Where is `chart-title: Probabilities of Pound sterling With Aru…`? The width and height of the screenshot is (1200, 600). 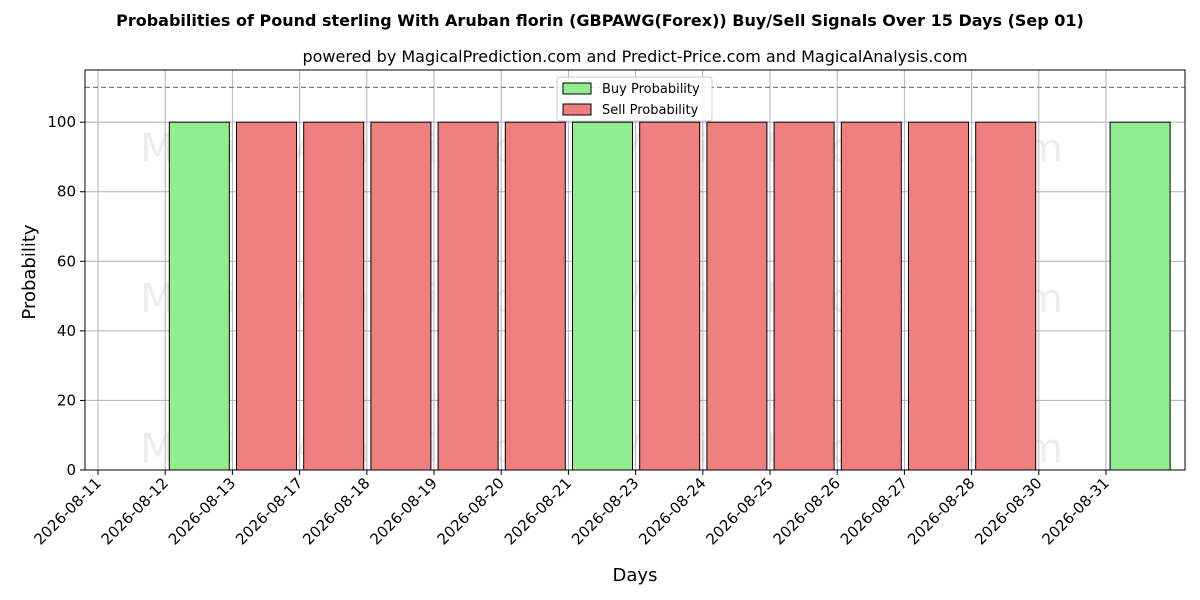 chart-title: Probabilities of Pound sterling With Aru… is located at coordinates (600, 20).